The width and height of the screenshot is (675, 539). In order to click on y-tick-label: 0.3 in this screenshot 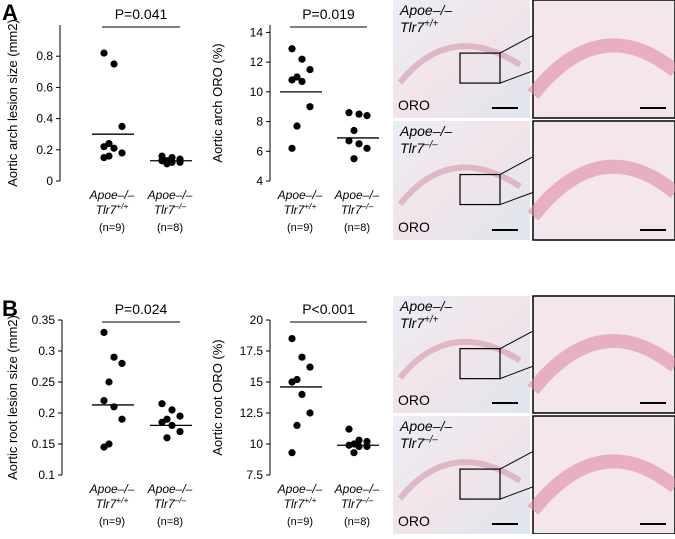, I will do `click(46, 351)`.